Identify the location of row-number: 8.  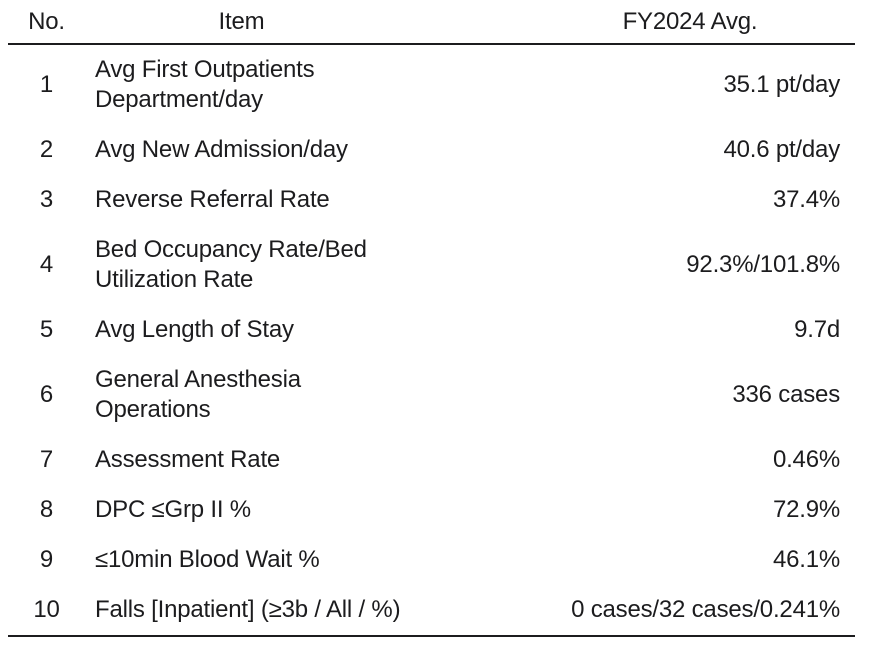
(46, 509).